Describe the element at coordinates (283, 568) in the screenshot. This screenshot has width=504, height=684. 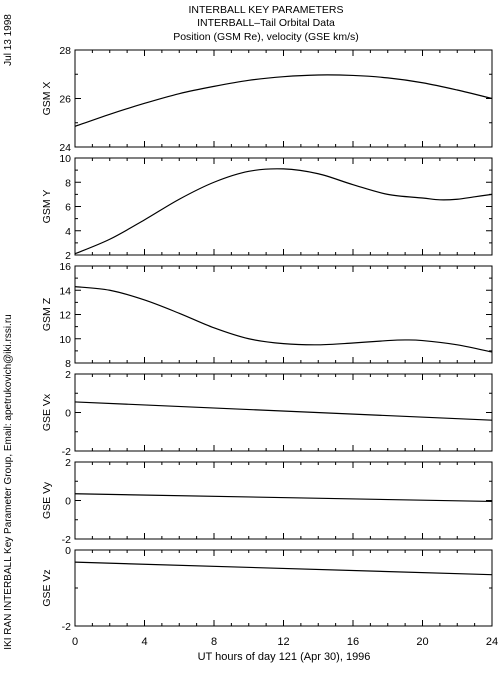
I see `series-line-gse-vz` at that location.